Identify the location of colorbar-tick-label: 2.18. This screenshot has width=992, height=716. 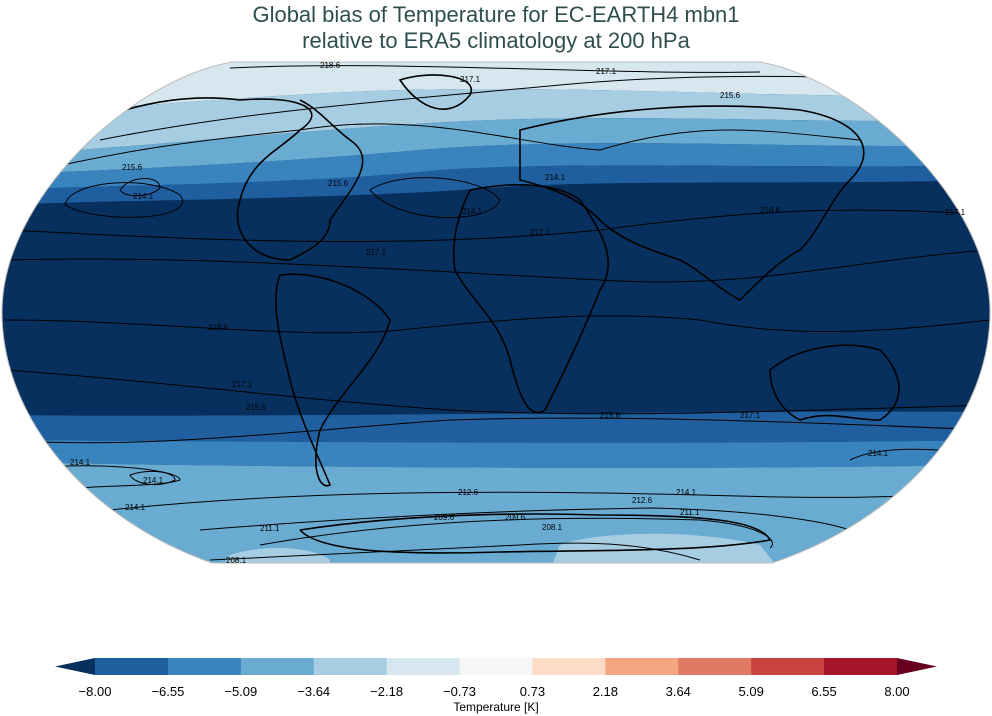
(605, 691).